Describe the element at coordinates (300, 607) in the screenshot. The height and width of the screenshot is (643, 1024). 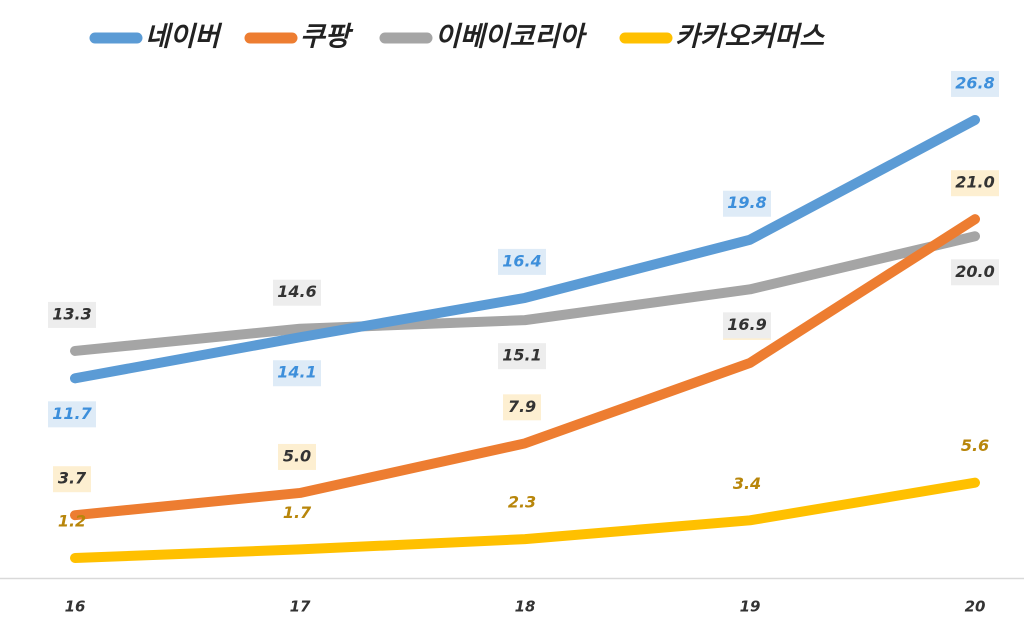
I see `x-tick-label: 17` at that location.